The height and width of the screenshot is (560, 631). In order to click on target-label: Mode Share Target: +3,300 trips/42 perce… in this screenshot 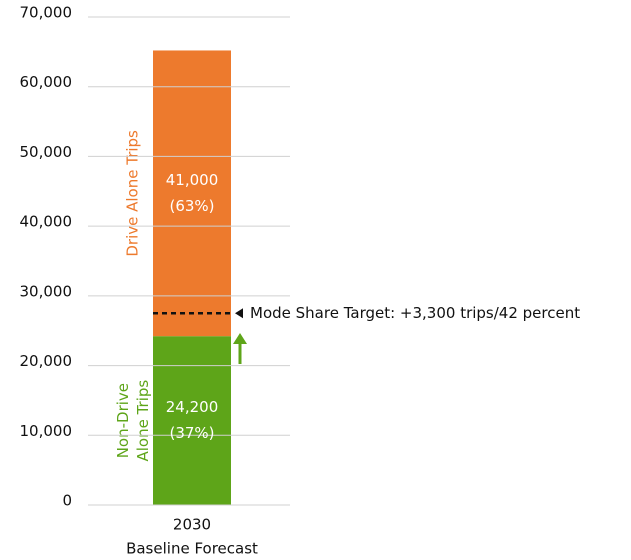, I will do `click(415, 313)`.